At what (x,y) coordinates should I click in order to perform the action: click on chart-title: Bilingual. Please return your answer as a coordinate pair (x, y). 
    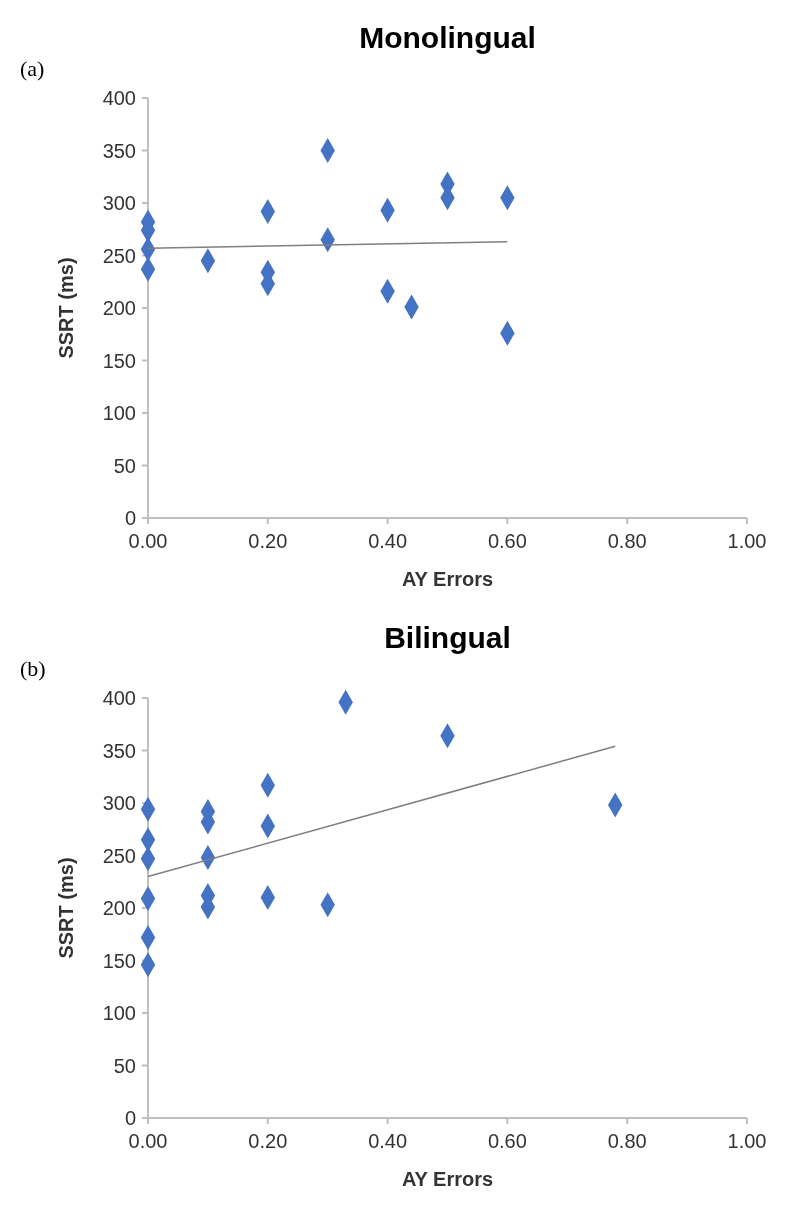
    Looking at the image, I should click on (447, 637).